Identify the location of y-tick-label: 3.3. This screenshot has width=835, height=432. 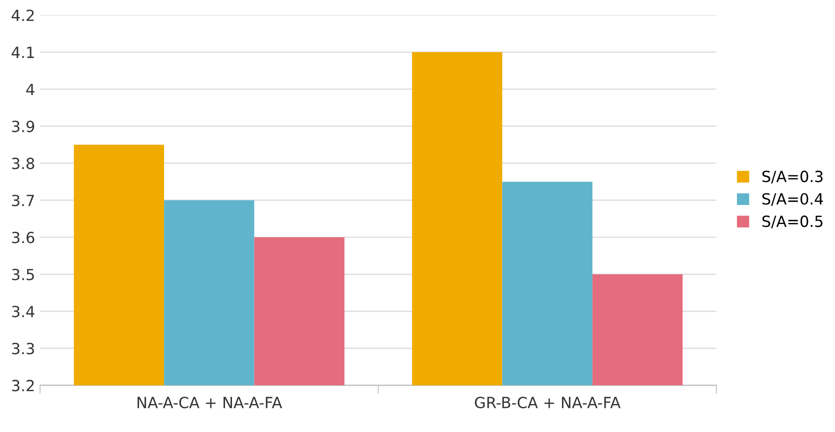
(23, 348).